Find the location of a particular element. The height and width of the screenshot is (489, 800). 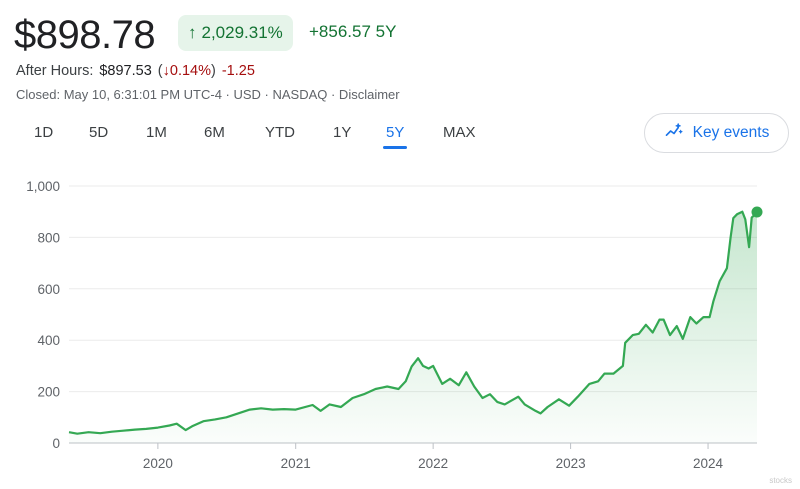

current-price: $898.78 is located at coordinates (85, 35).